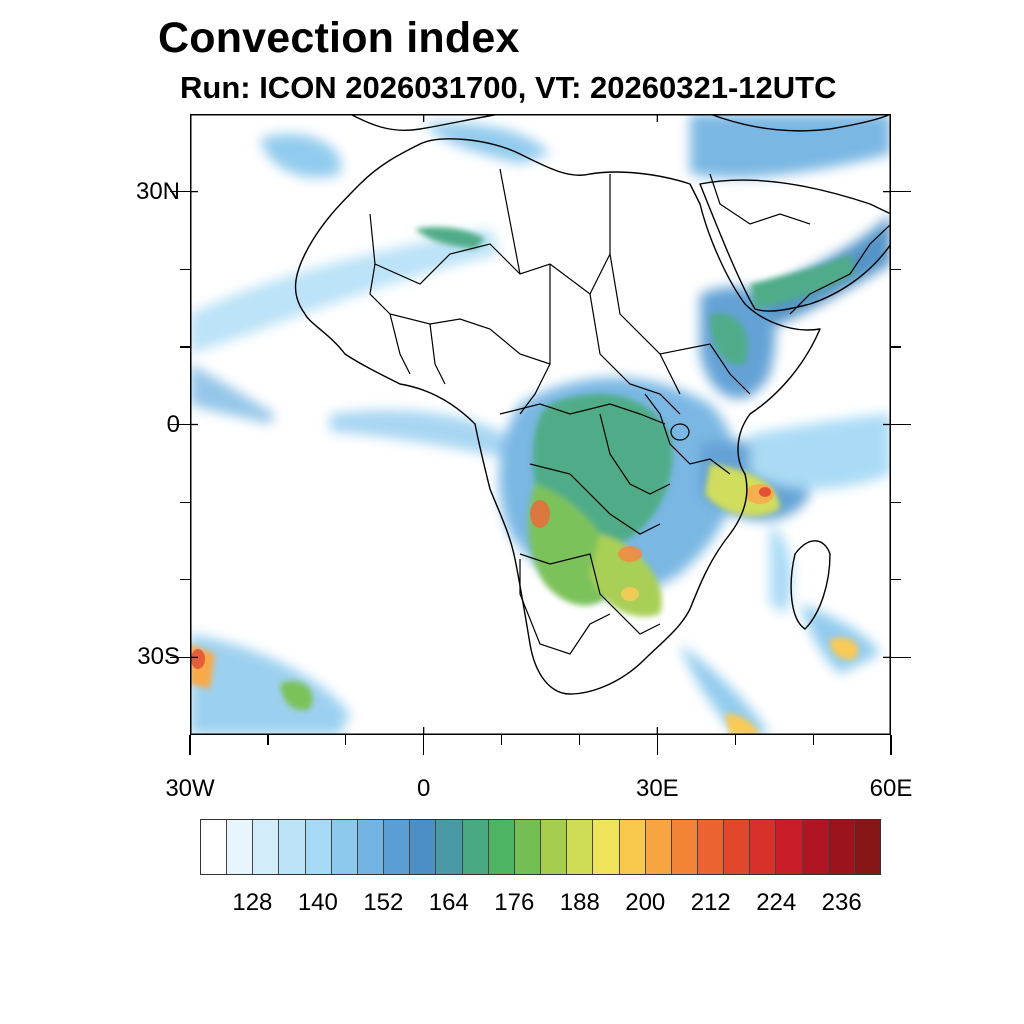  I want to click on chart-subtitle: Run: ICON 2026031700, VT: 20260321-12UTC, so click(508, 87).